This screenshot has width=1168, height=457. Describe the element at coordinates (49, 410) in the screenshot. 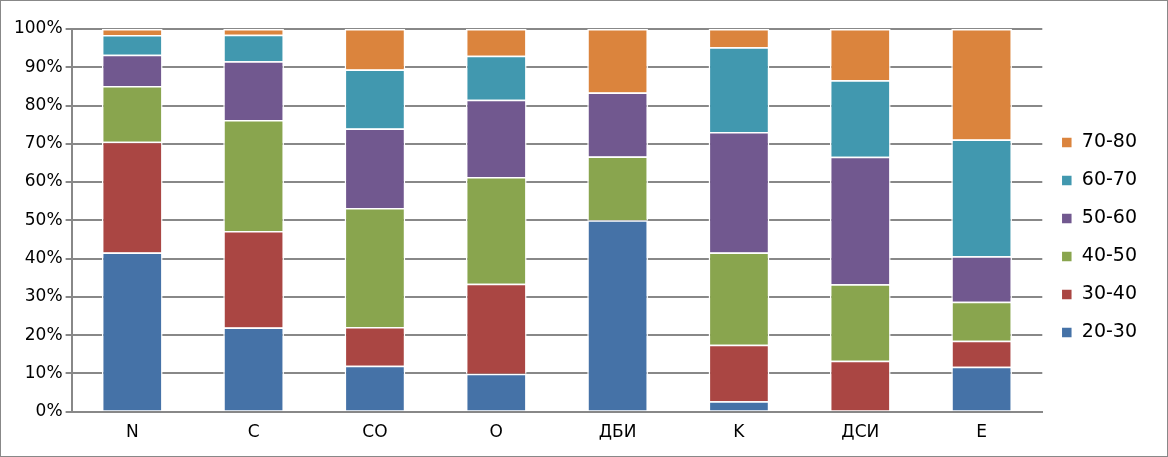

I see `y-tick-label: 0%` at that location.